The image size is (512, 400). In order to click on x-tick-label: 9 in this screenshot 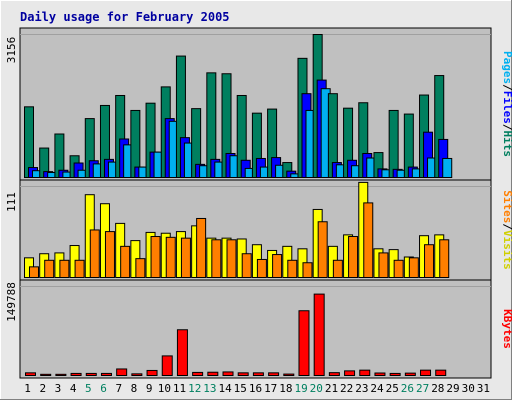, I will do `click(149, 388)`.